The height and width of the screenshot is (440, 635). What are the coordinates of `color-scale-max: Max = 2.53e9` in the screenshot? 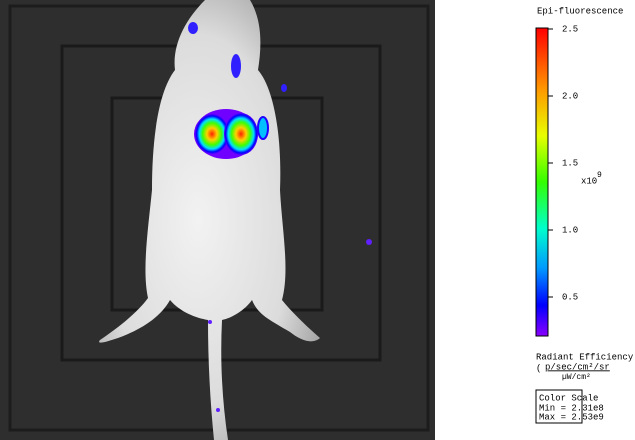 It's located at (571, 417).